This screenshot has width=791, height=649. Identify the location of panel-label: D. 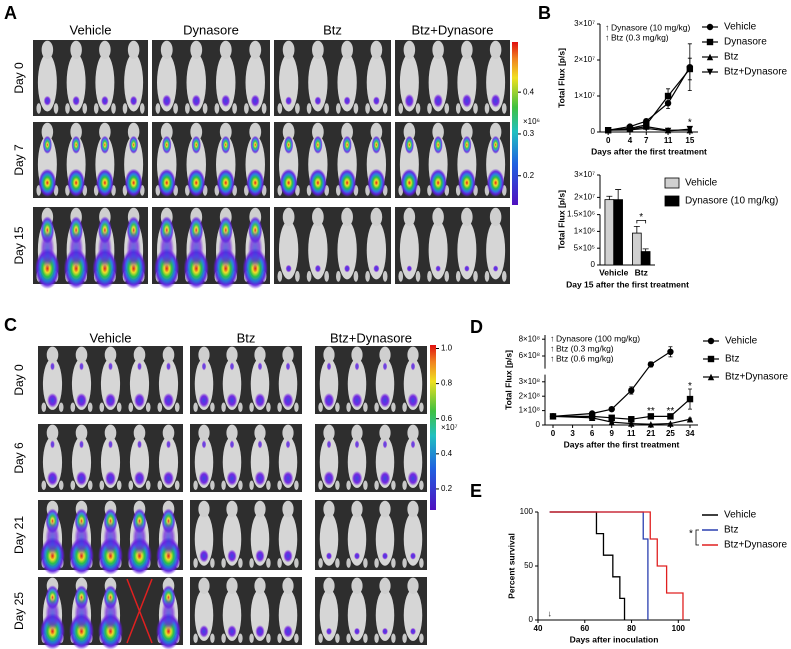
(476, 327).